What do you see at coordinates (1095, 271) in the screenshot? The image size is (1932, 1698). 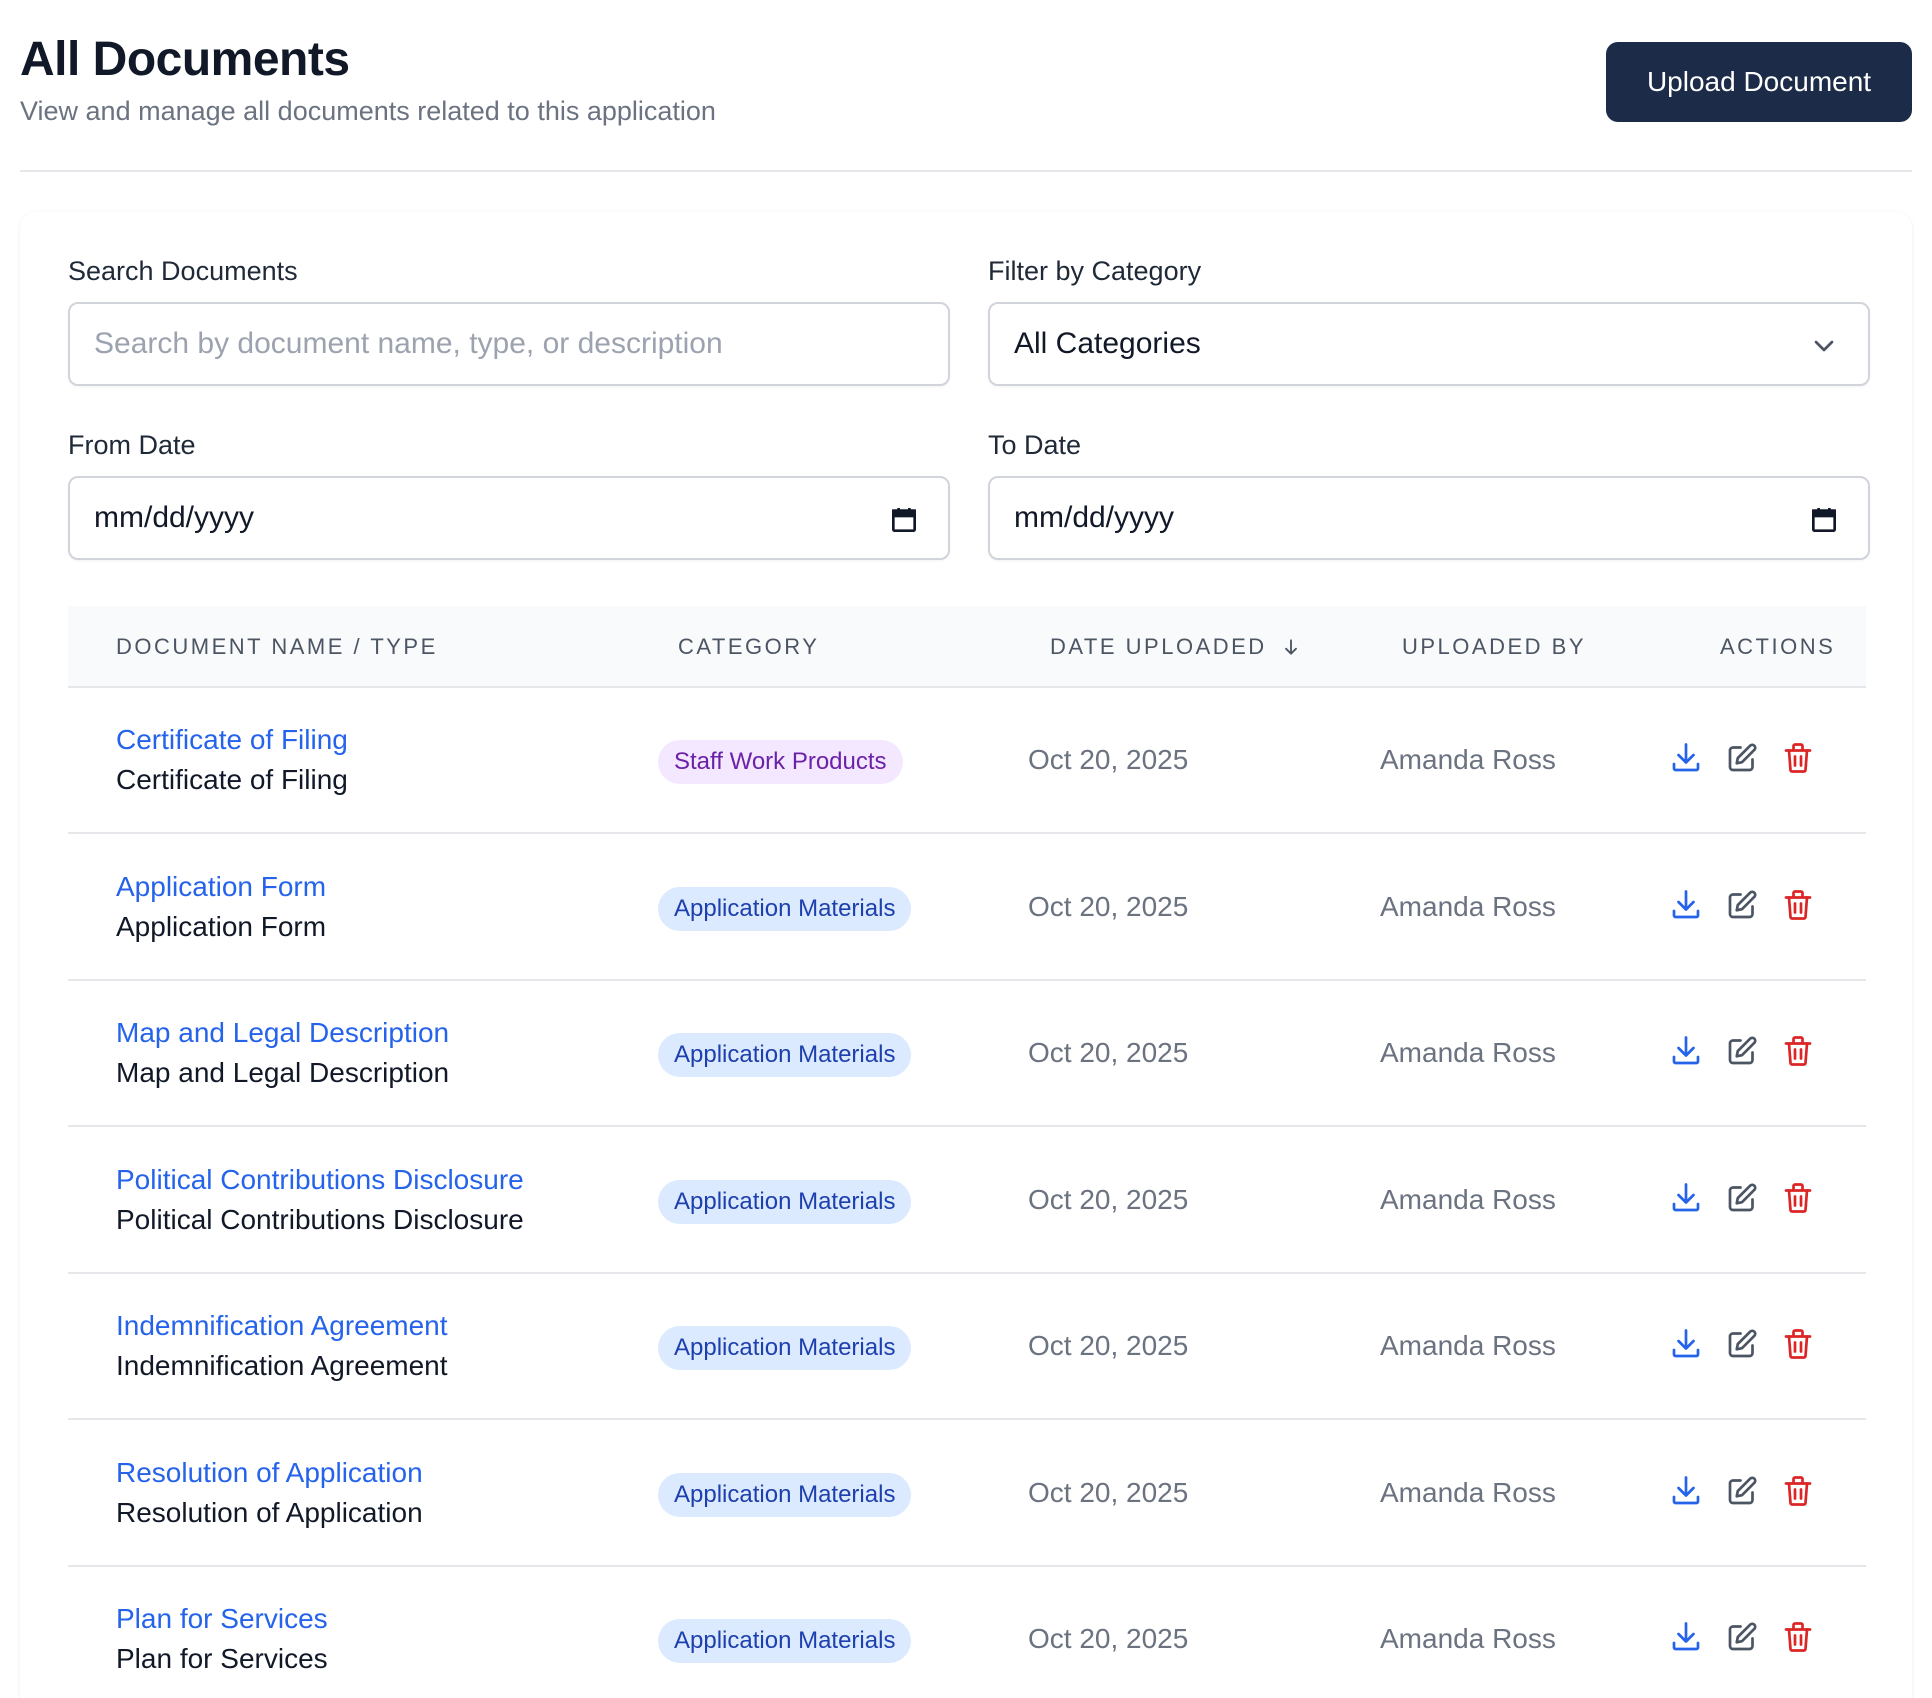 I see `category-label: Filter by Category` at bounding box center [1095, 271].